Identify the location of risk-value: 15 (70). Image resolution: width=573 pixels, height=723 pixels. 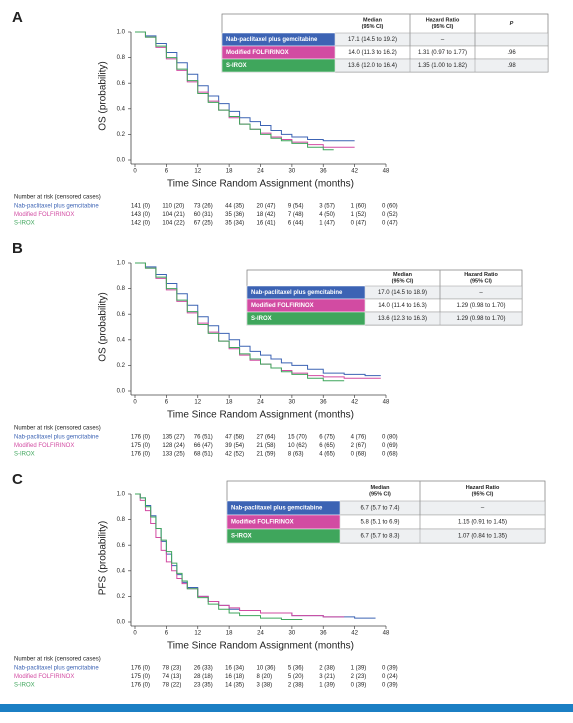
(297, 438).